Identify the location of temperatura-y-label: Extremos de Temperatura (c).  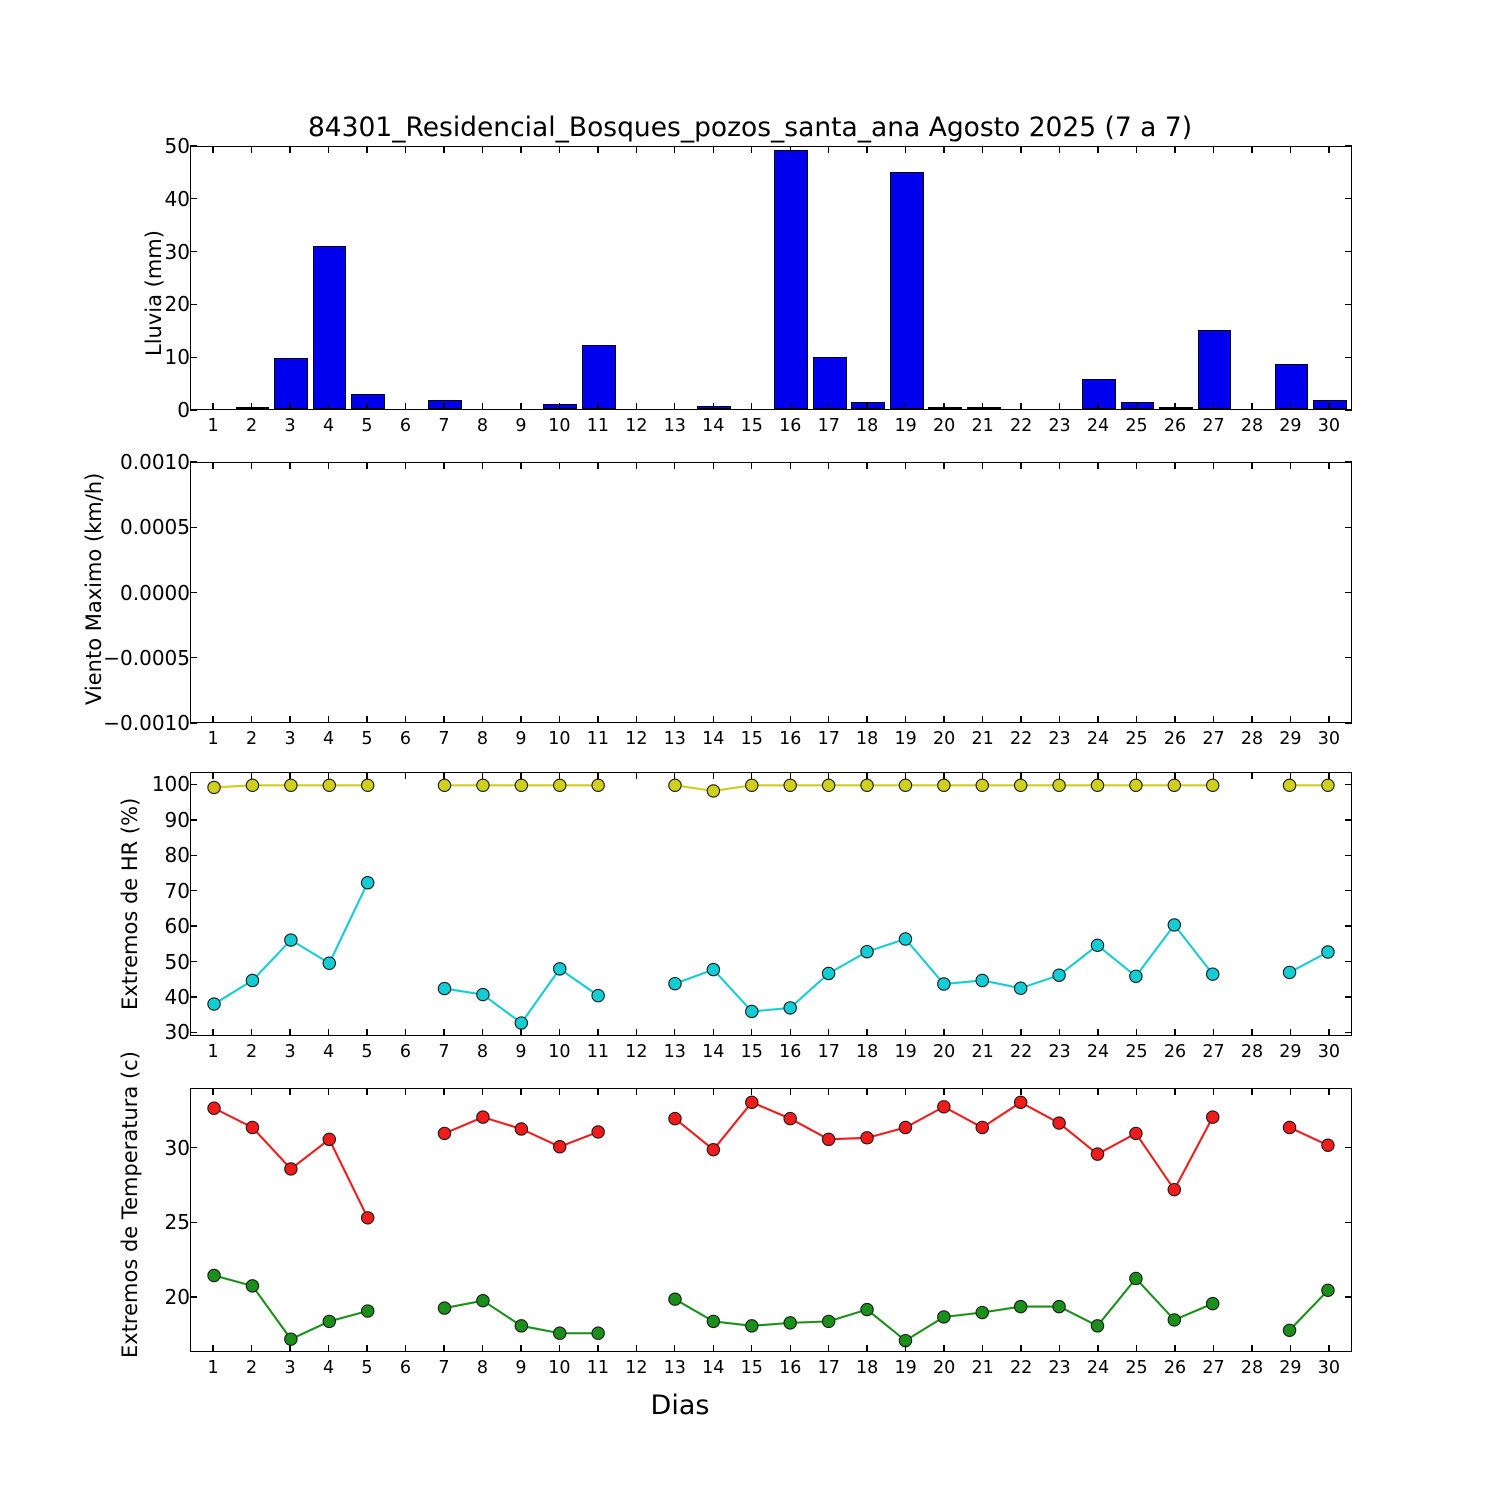
(130, 1204).